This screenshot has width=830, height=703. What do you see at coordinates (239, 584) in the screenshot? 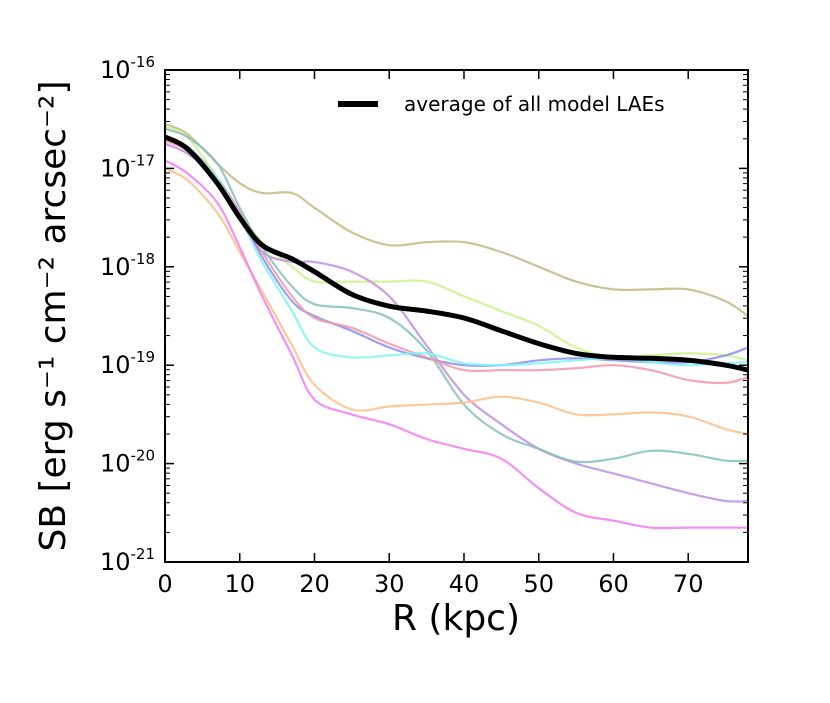
I see `x-tick-label: 10` at bounding box center [239, 584].